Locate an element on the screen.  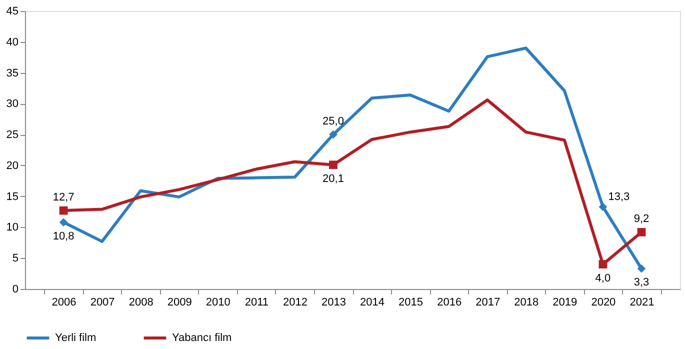
x-tick-label: 2010 is located at coordinates (218, 302).